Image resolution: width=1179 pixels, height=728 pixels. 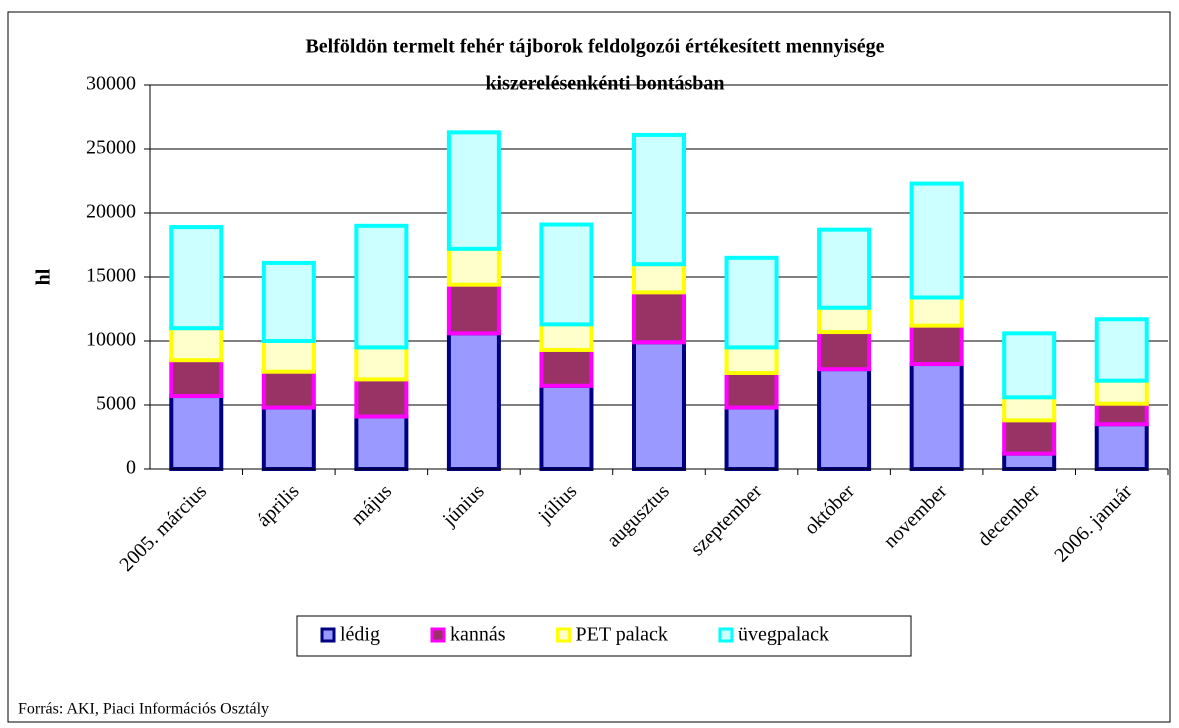 I want to click on y-tick-label: 20000, so click(x=111, y=212).